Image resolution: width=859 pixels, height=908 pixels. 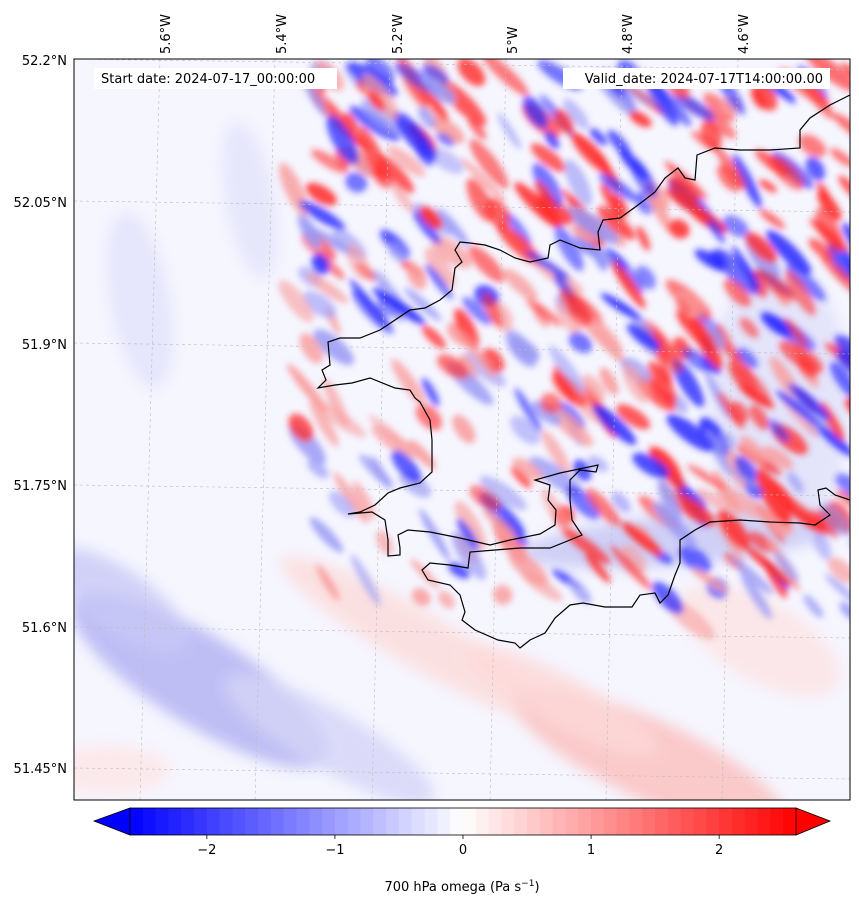 What do you see at coordinates (282, 34) in the screenshot?
I see `lon-tick-label: 5.4°W` at bounding box center [282, 34].